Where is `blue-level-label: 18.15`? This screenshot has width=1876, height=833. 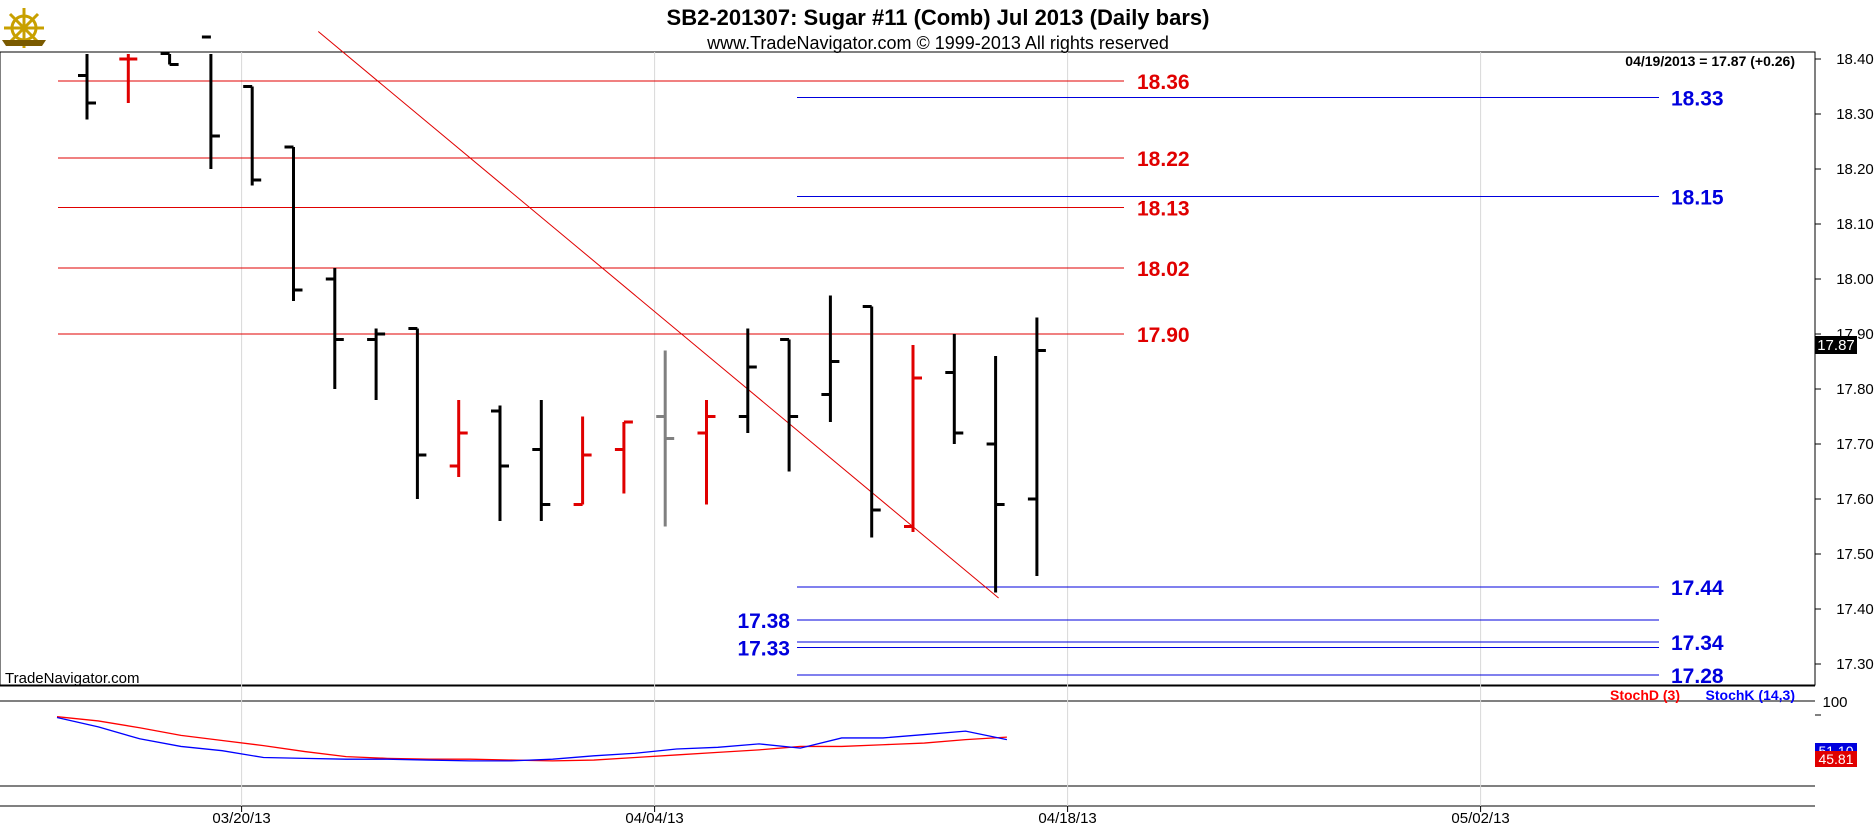
blue-level-label: 18.15 is located at coordinates (1697, 198).